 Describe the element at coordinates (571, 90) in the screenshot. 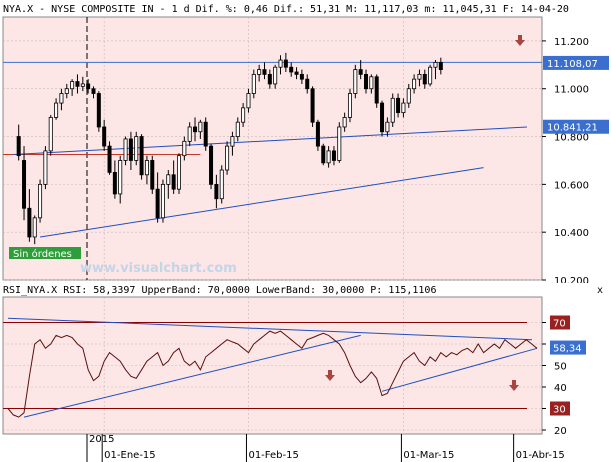

I see `price-tick-label: 11.000` at that location.